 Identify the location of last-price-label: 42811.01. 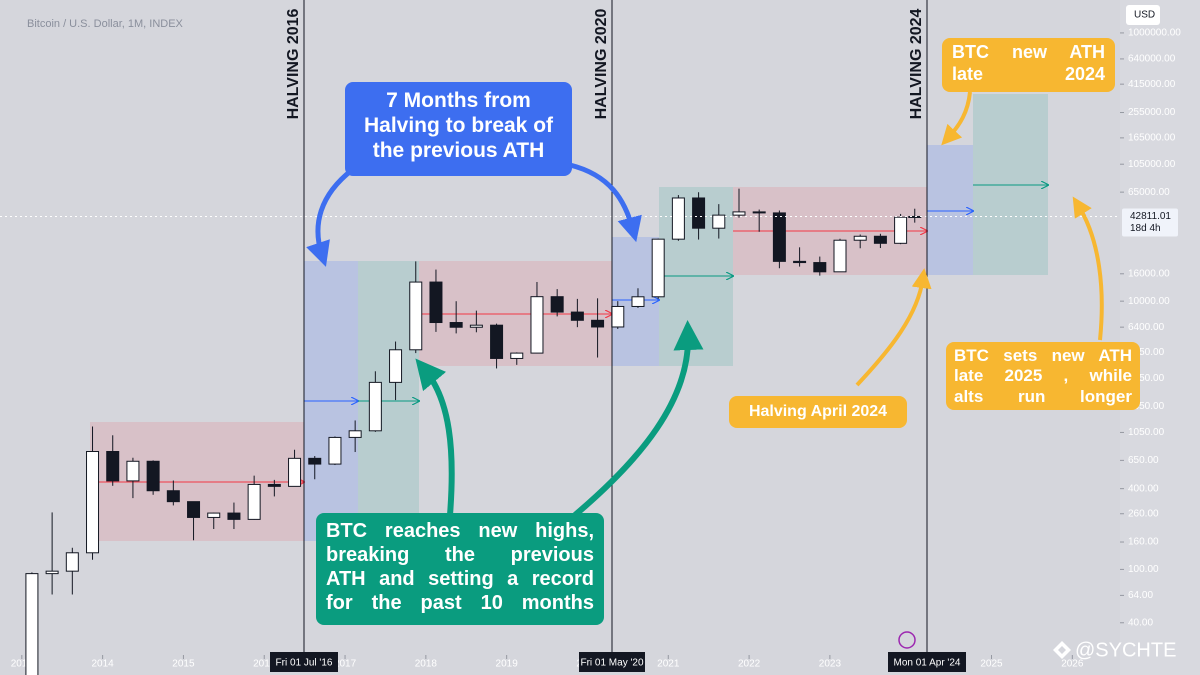
(1150, 216).